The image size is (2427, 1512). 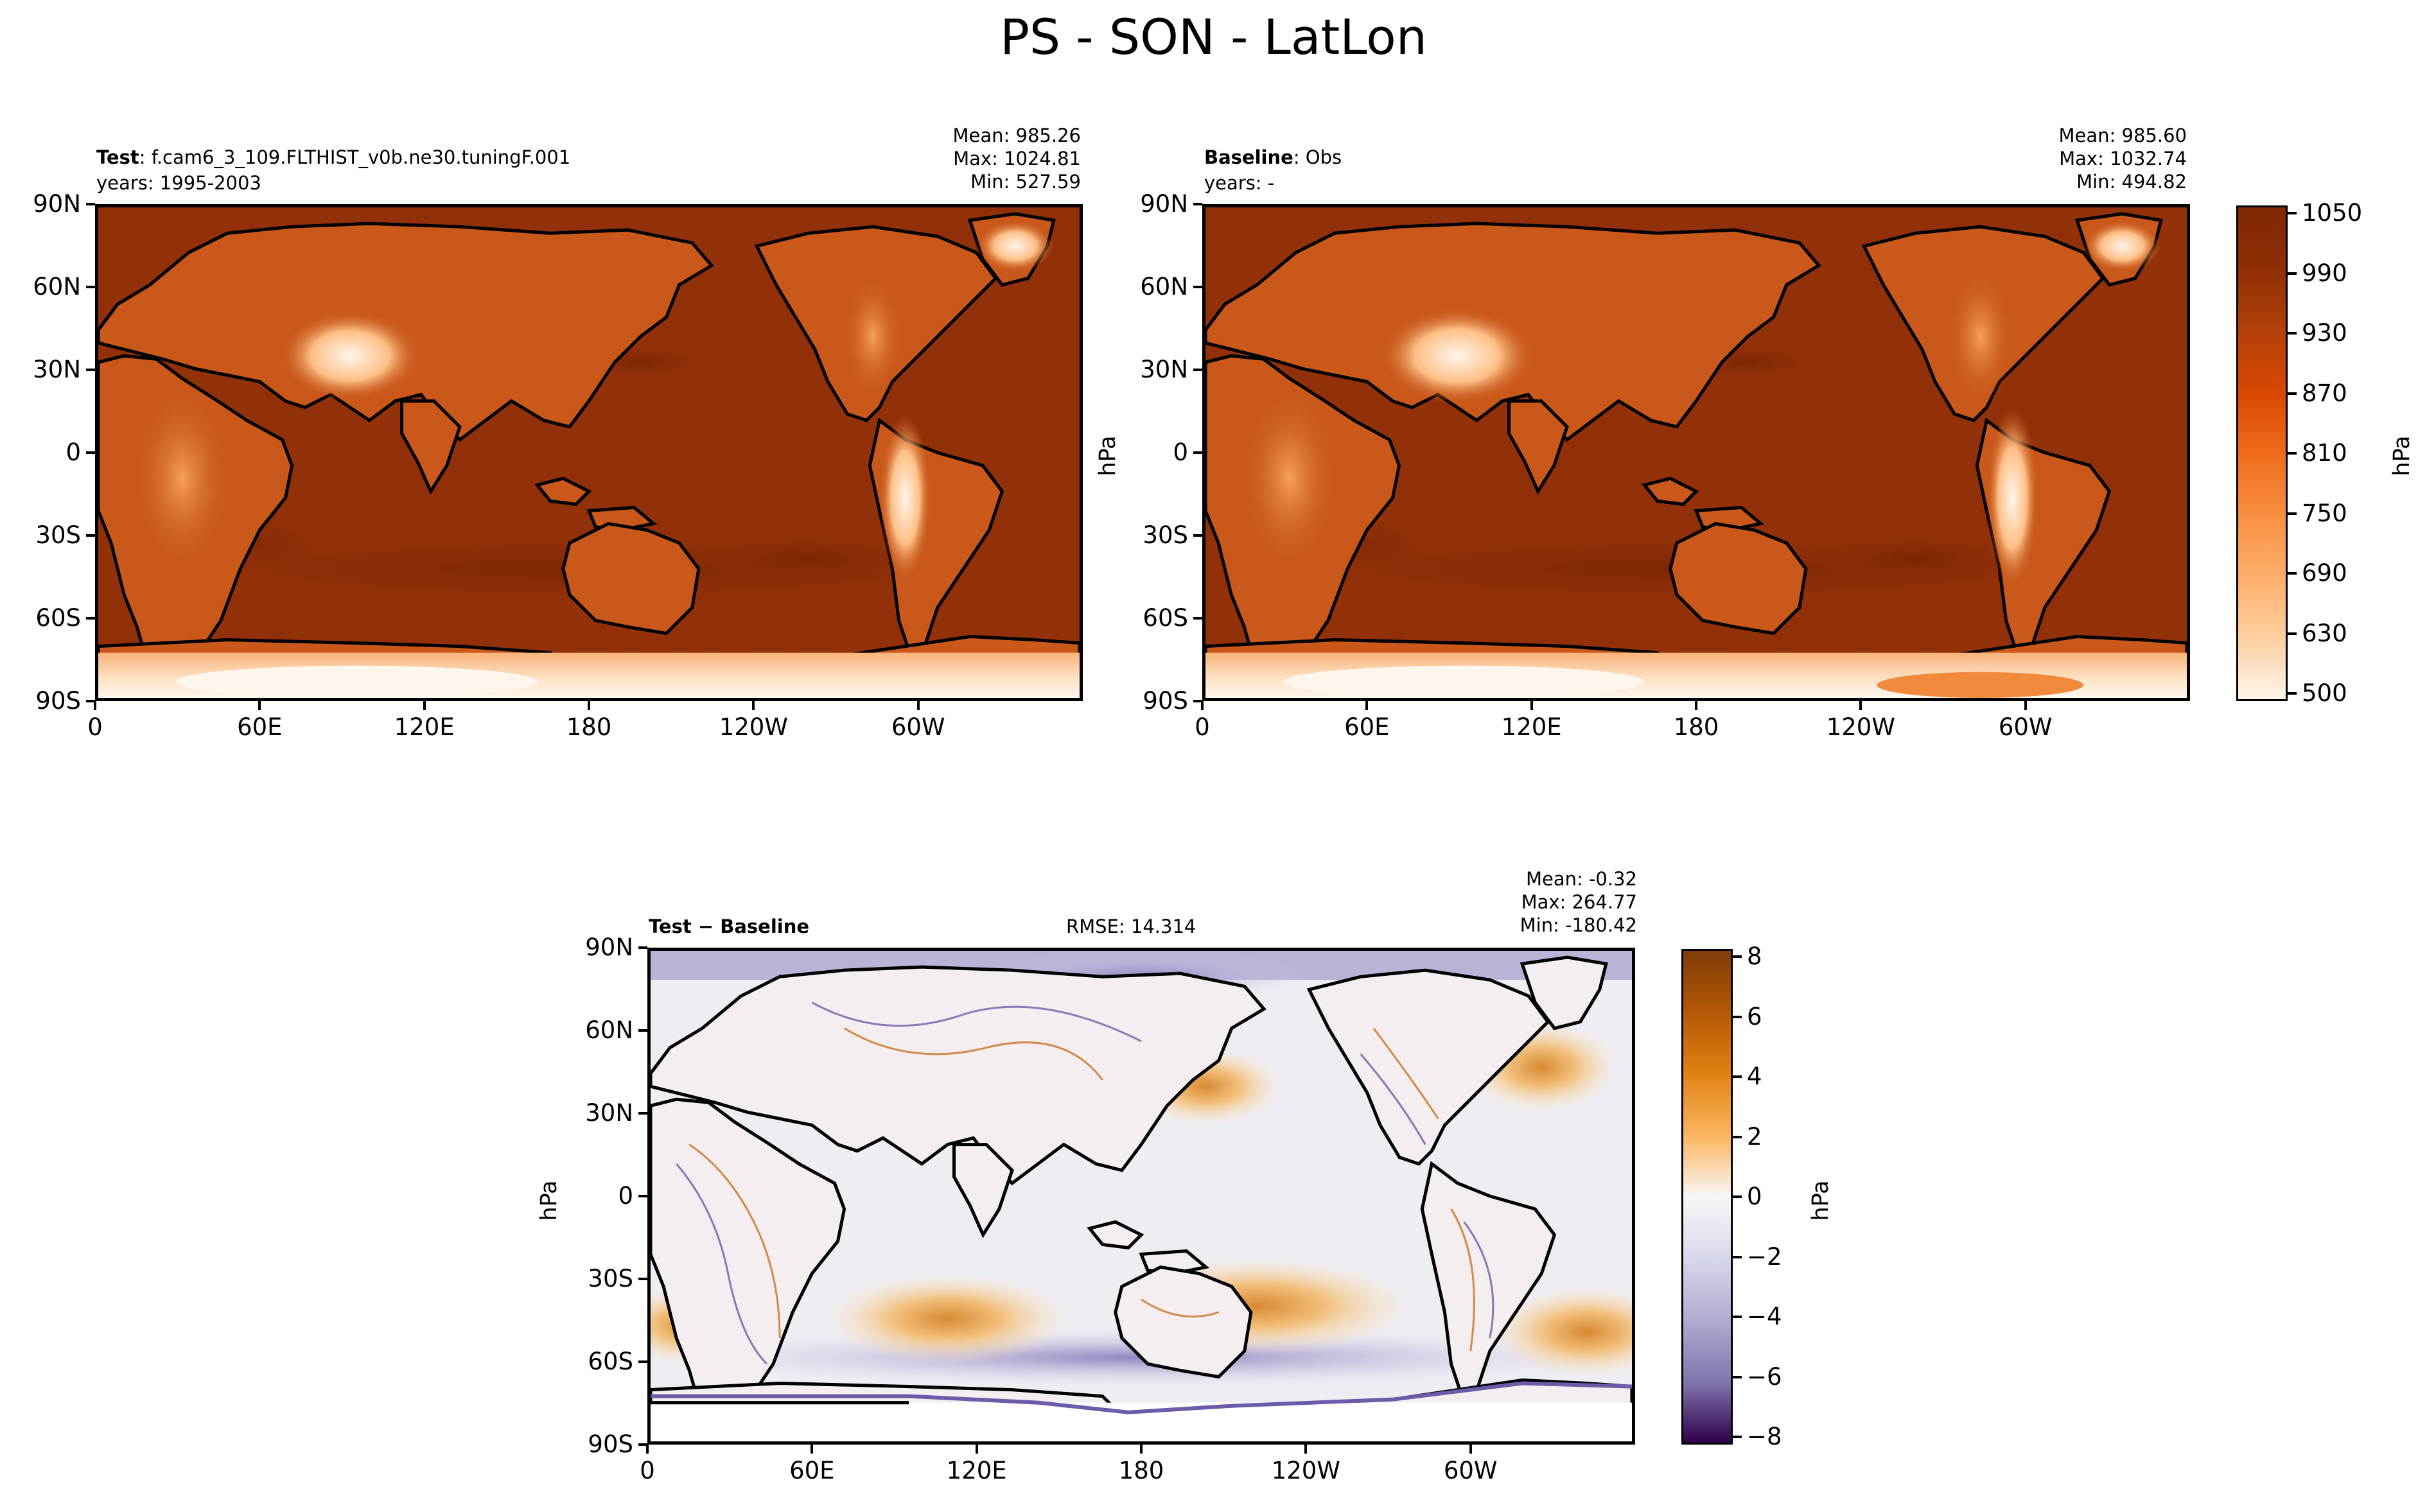 I want to click on test-ytick-label: 60S, so click(x=58, y=618).